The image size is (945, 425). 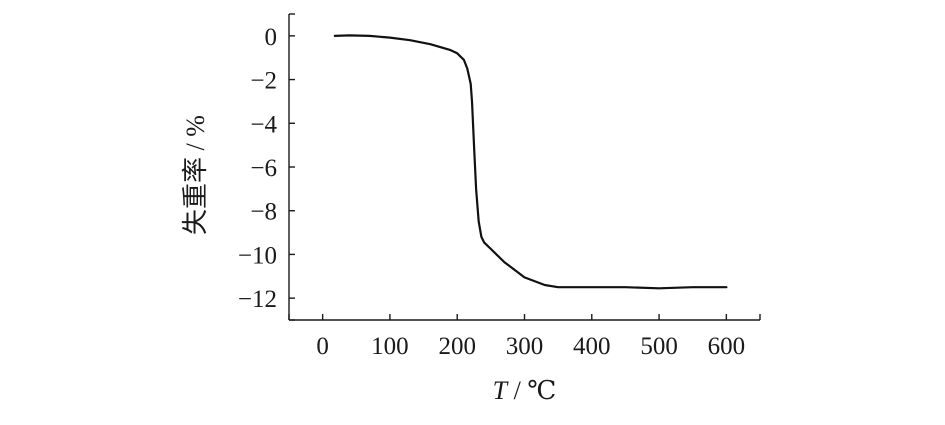 What do you see at coordinates (457, 346) in the screenshot?
I see `x-tick-label: 200` at bounding box center [457, 346].